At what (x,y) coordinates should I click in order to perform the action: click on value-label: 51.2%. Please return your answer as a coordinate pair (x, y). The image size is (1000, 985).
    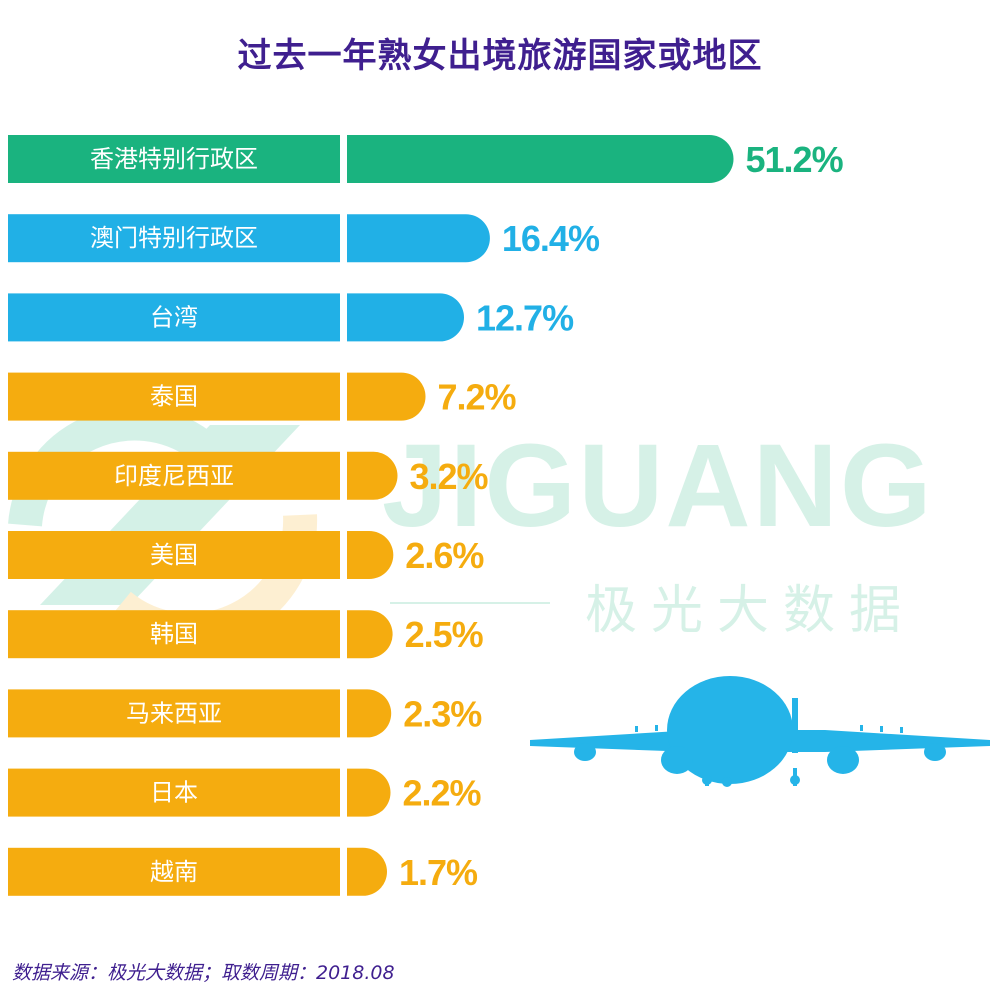
    Looking at the image, I should click on (795, 159).